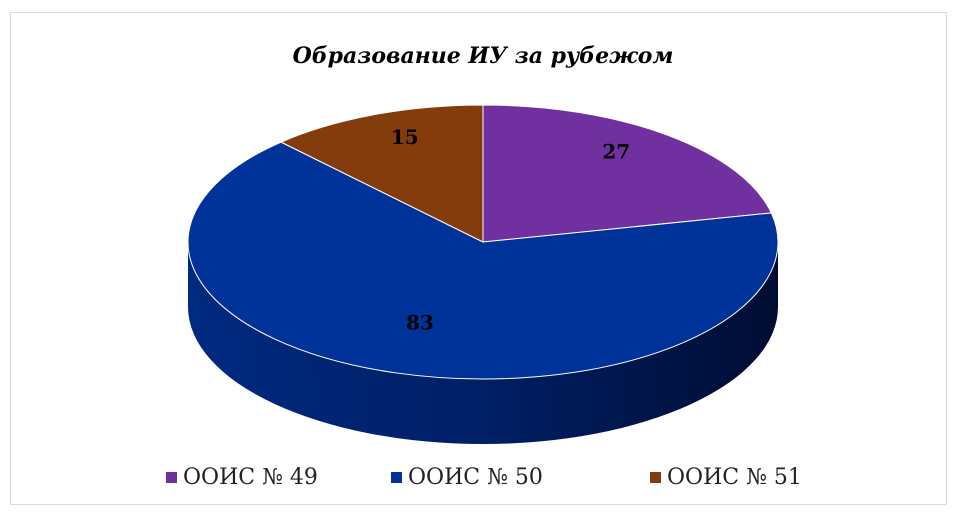 Image resolution: width=957 pixels, height=514 pixels. Describe the element at coordinates (616, 152) in the screenshot. I see `data-label: 27` at that location.